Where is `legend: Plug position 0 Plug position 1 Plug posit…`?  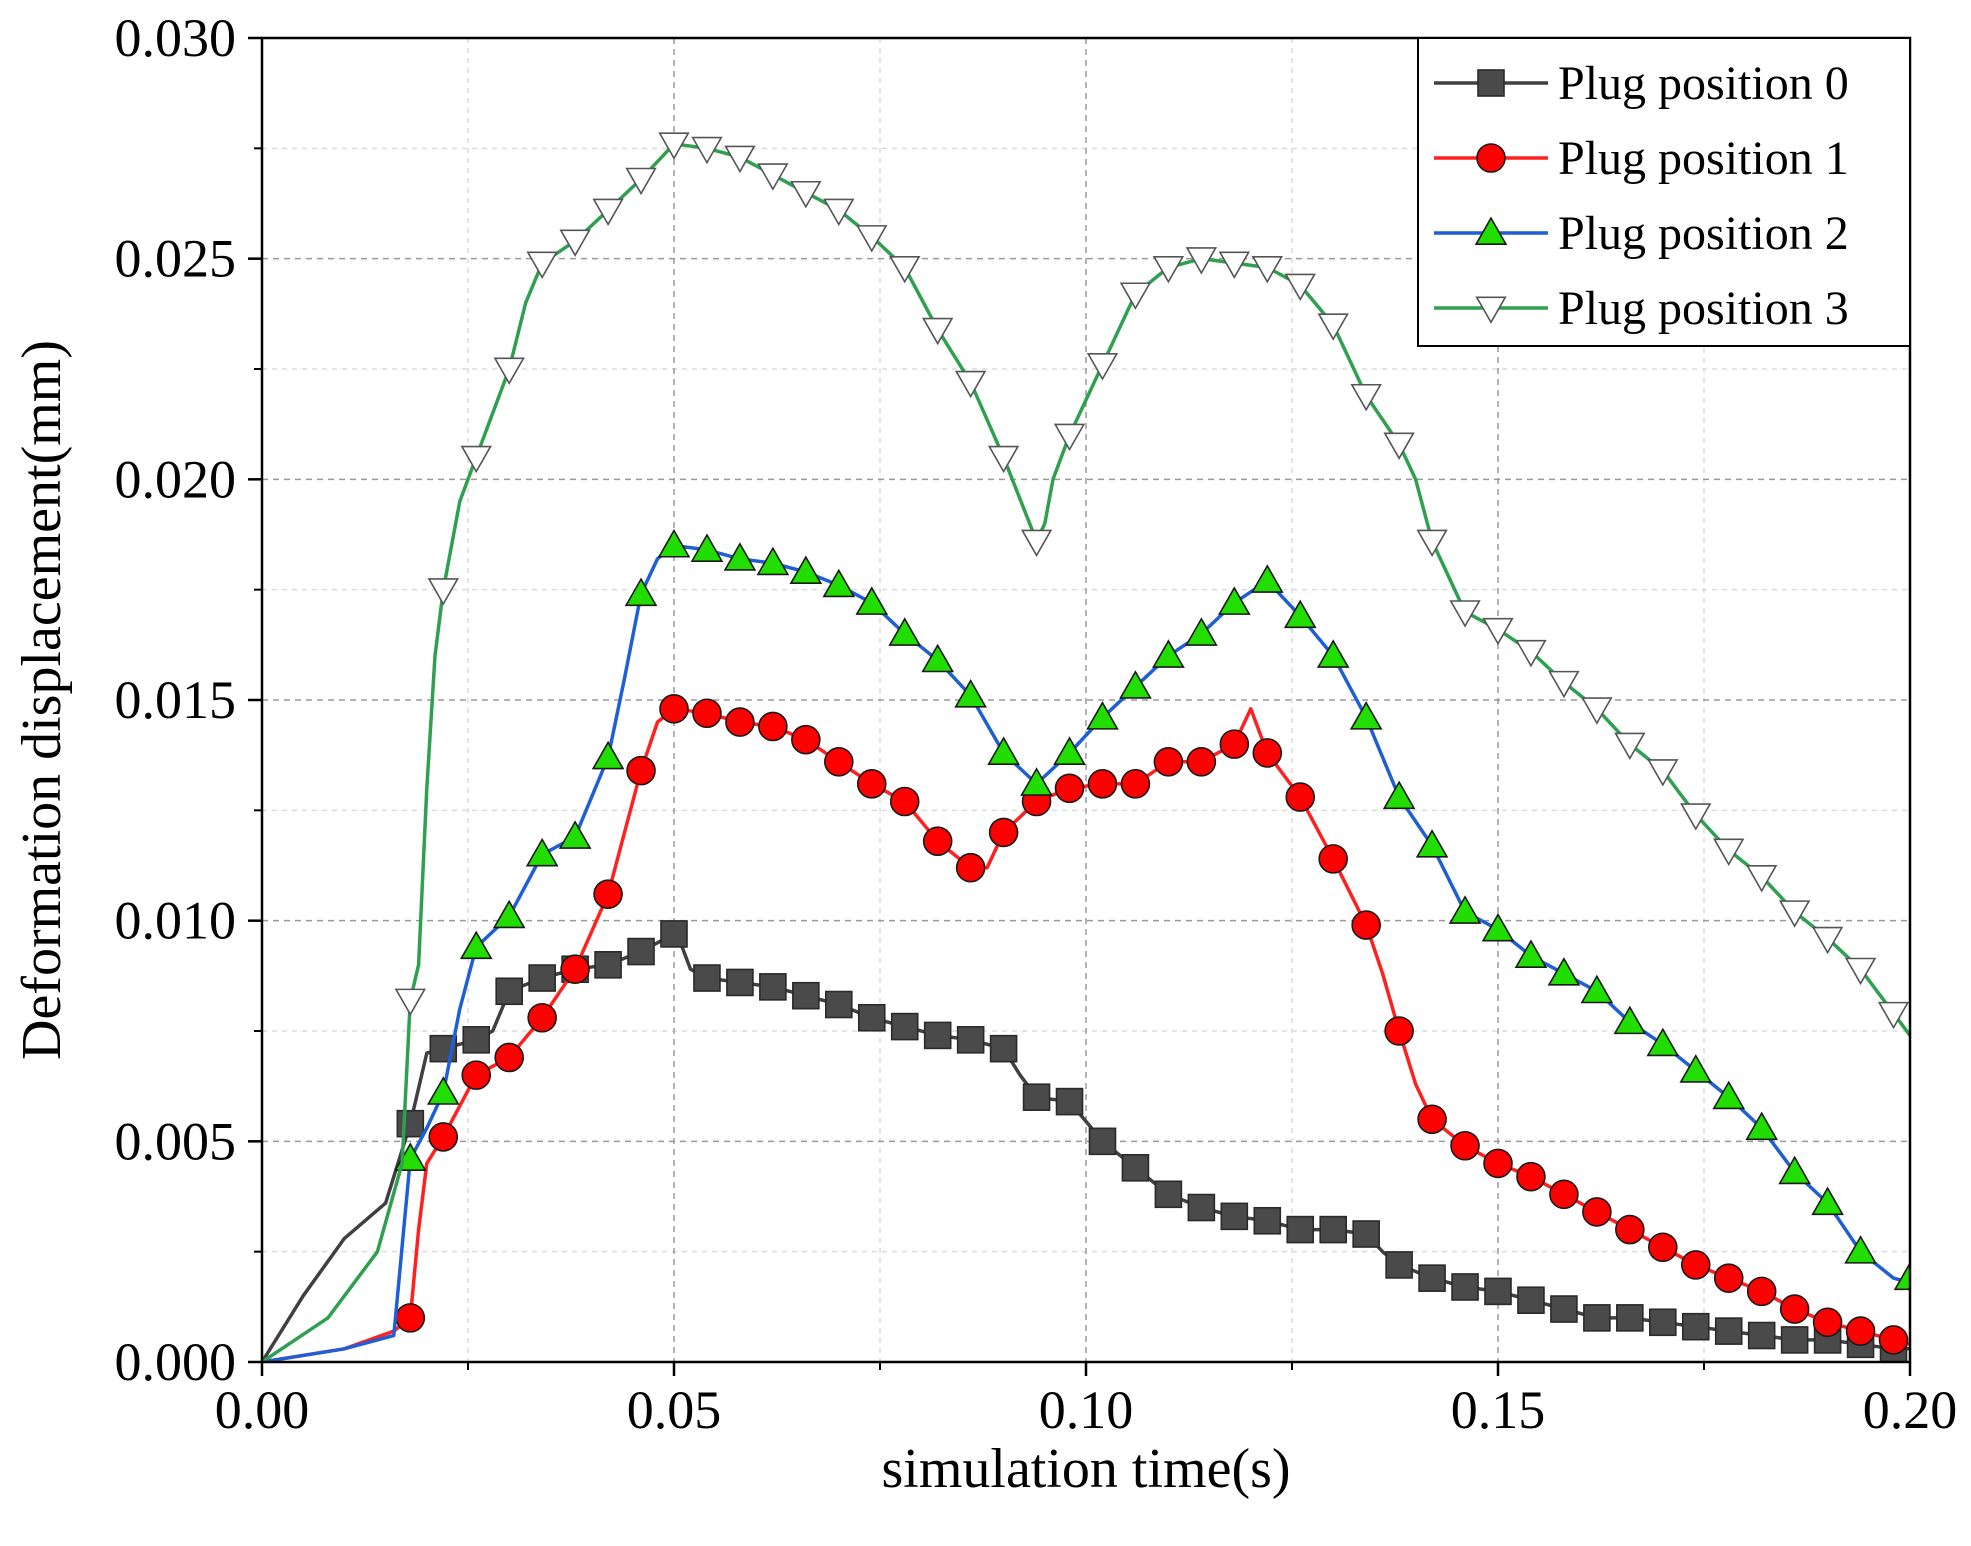 legend: Plug position 0 Plug position 1 Plug posit… is located at coordinates (1664, 192).